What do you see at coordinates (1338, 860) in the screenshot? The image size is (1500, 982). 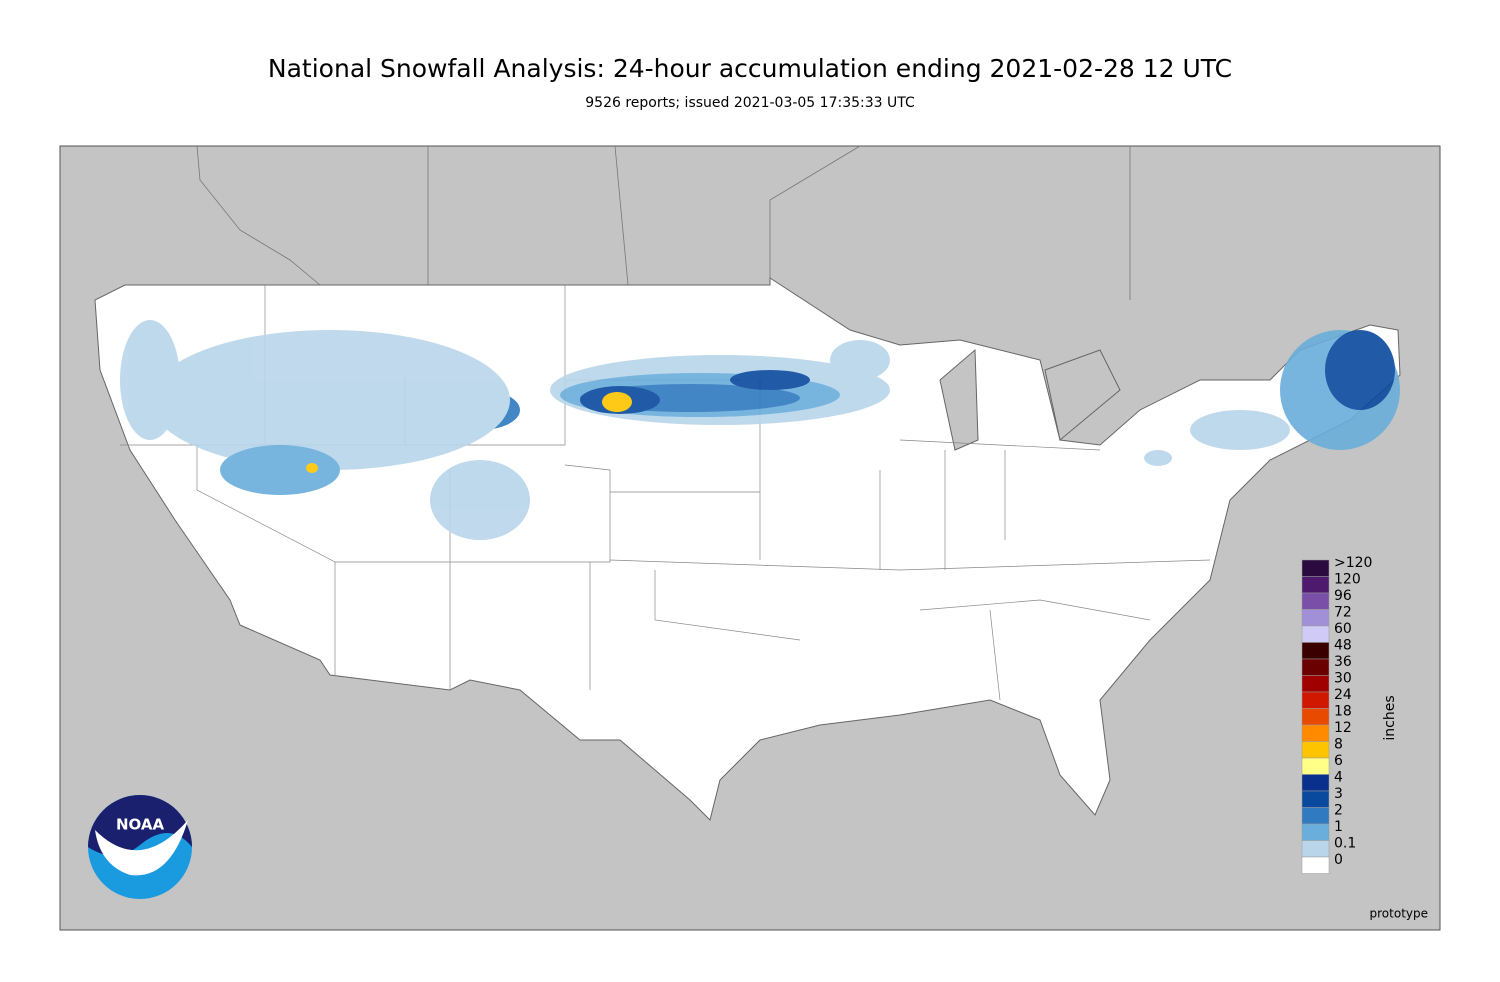 I see `legend-label: 0` at bounding box center [1338, 860].